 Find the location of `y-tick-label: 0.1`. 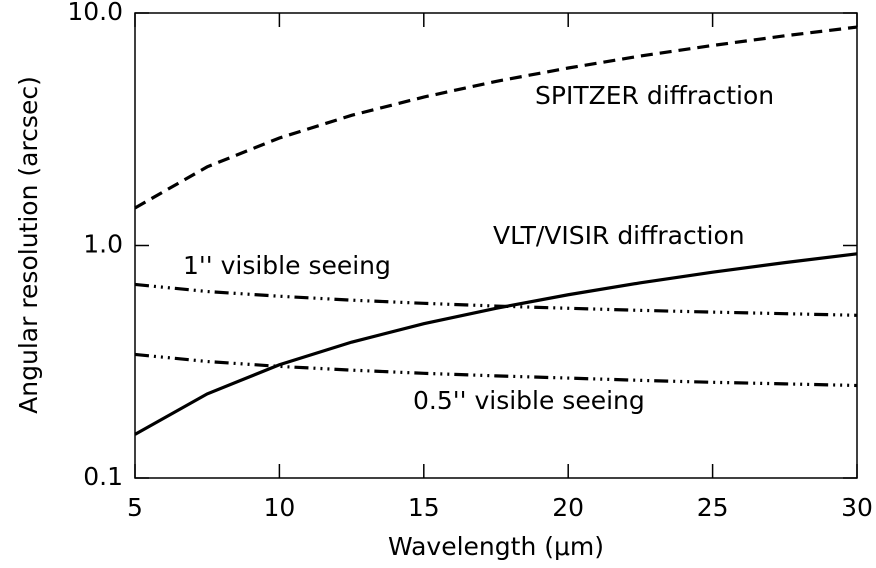

y-tick-label: 0.1 is located at coordinates (103, 476).